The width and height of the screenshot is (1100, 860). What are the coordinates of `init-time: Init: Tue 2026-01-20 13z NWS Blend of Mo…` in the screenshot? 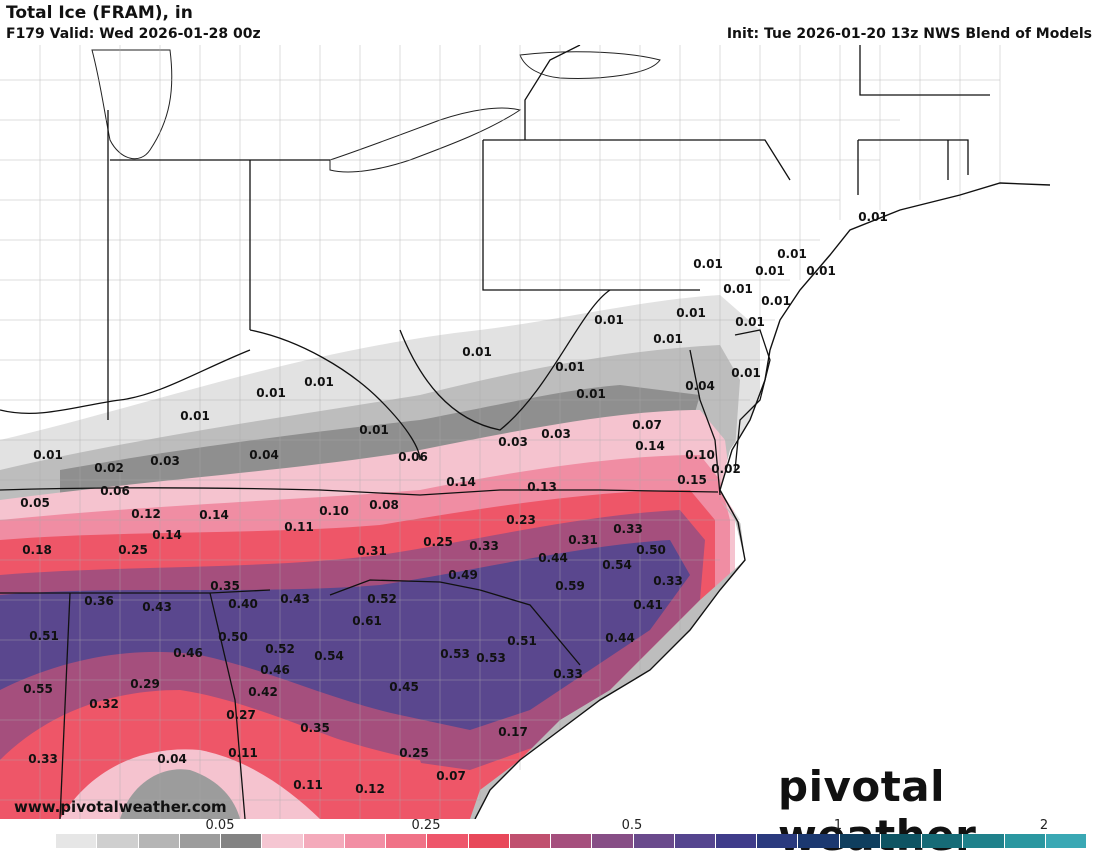 It's located at (909, 34).